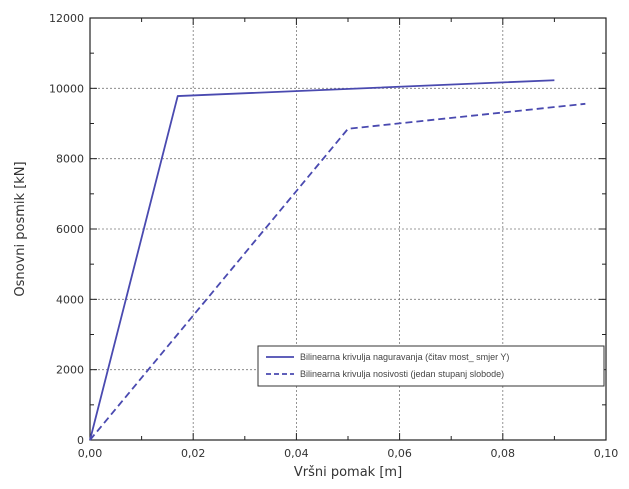  Describe the element at coordinates (296, 453) in the screenshot. I see `x-tick-label: 0,04` at that location.